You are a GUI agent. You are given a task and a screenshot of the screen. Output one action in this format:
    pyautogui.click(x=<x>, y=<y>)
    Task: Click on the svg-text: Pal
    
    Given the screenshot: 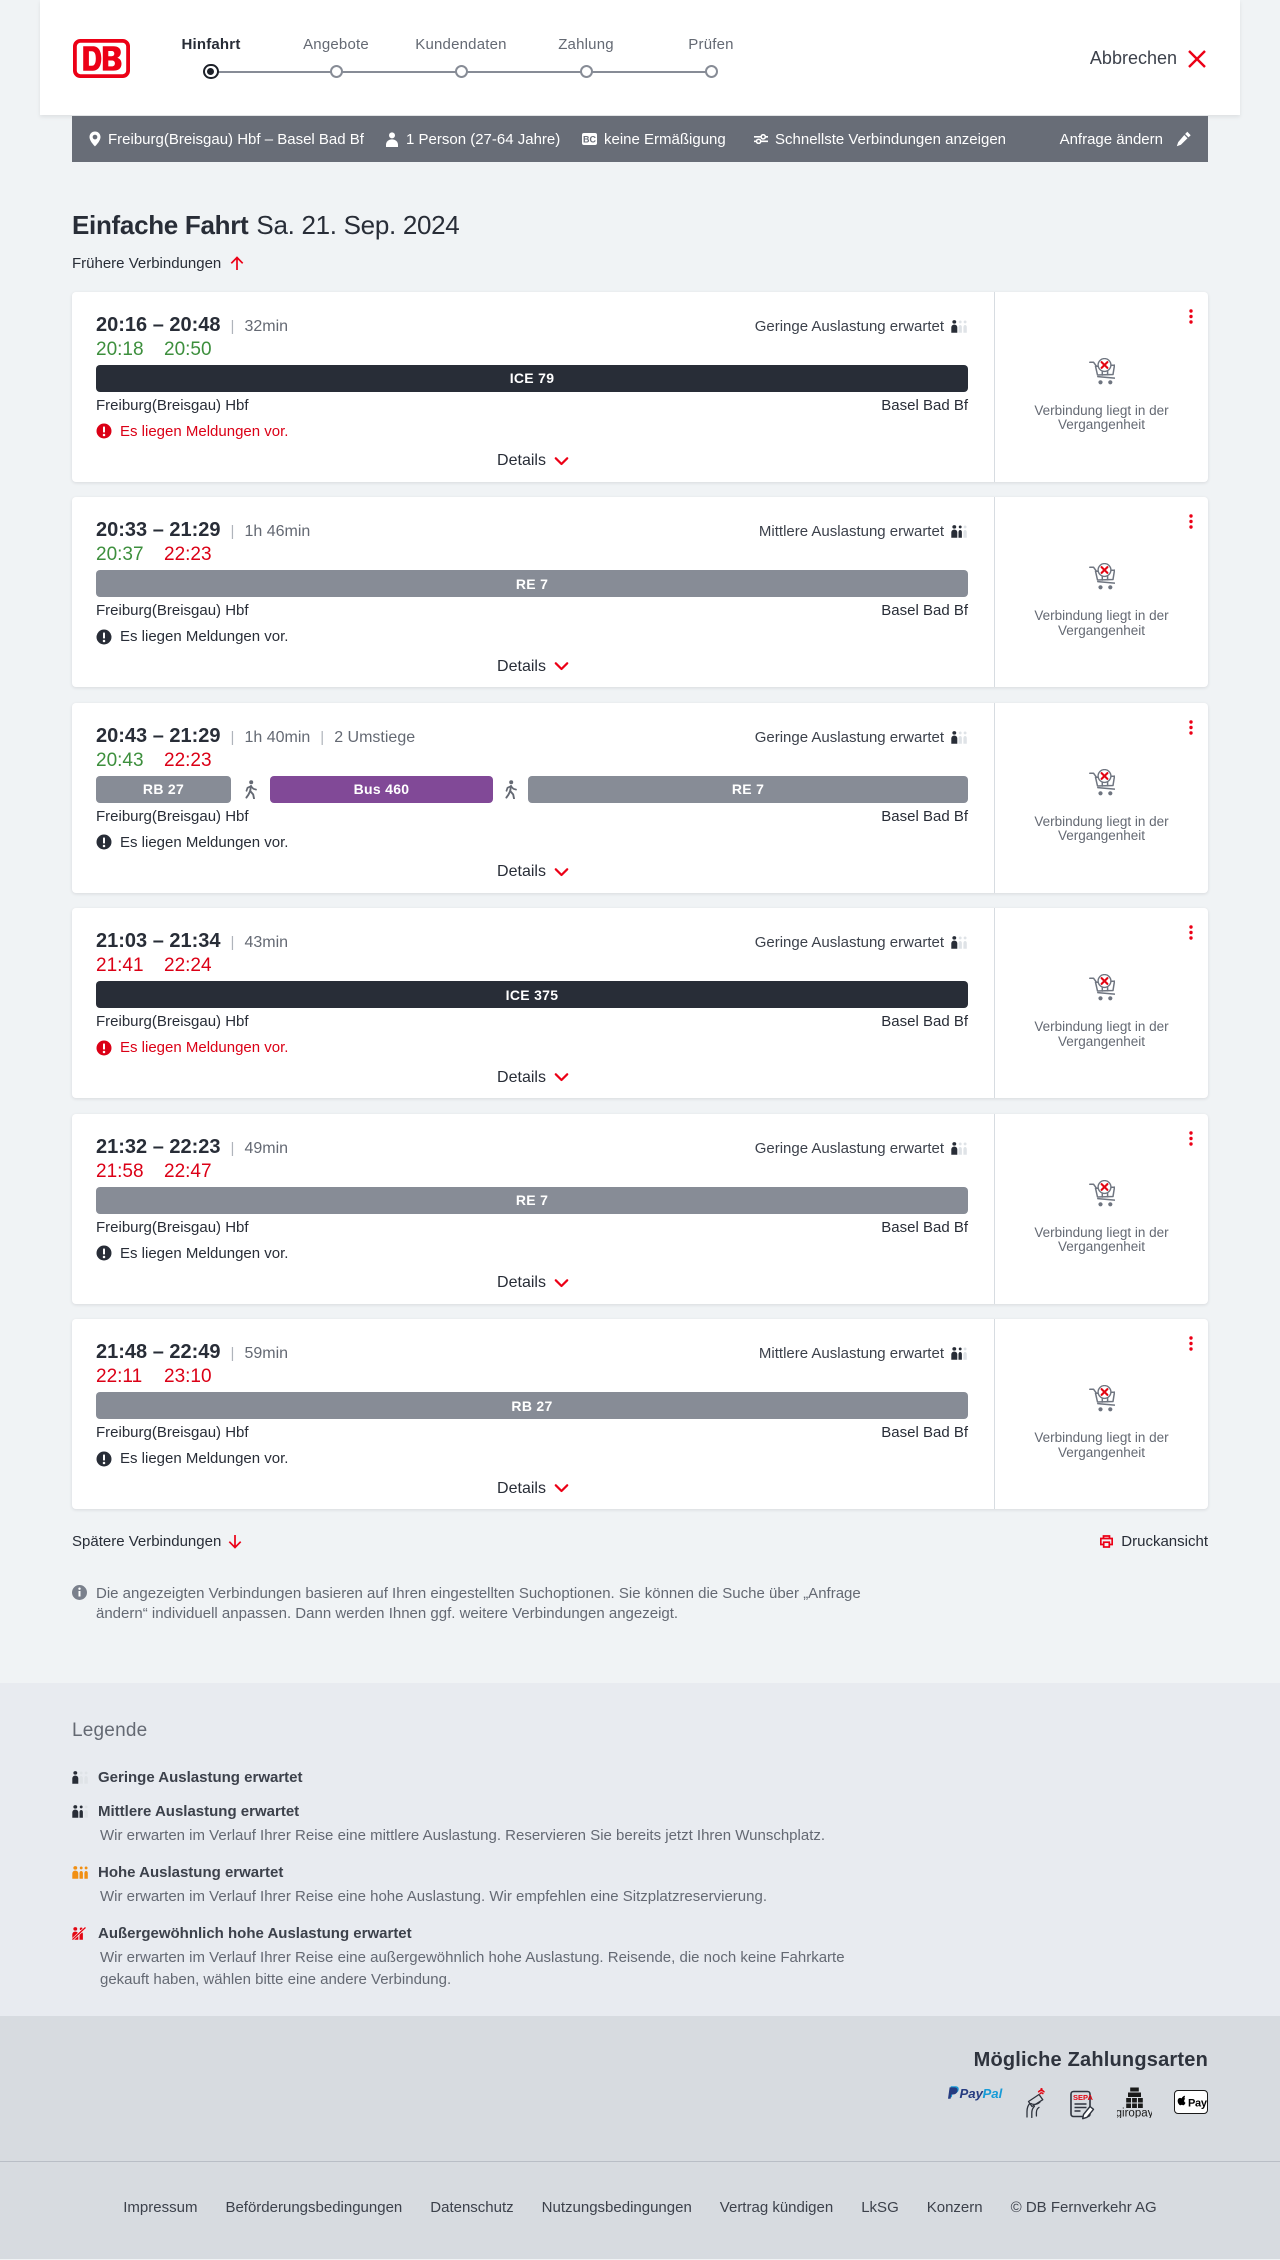 What is the action you would take?
    pyautogui.click(x=993, y=2093)
    